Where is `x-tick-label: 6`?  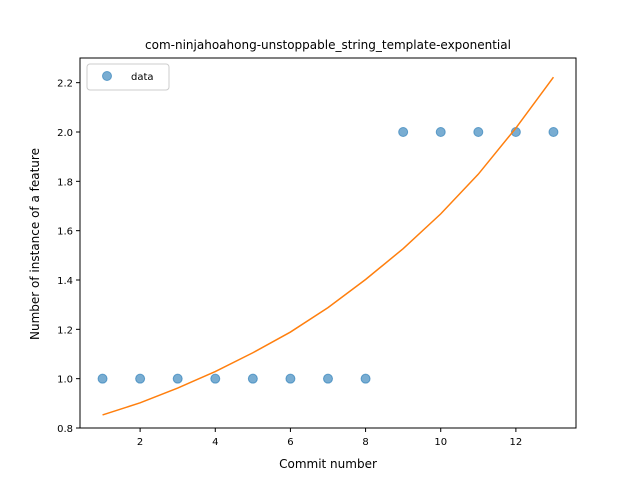 x-tick-label: 6 is located at coordinates (290, 442).